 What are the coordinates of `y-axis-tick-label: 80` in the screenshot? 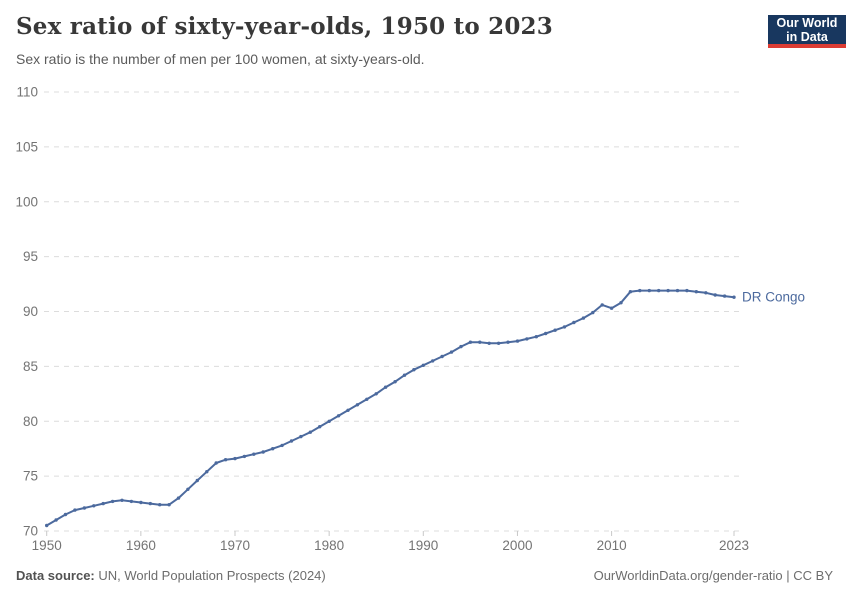 It's located at (30, 421).